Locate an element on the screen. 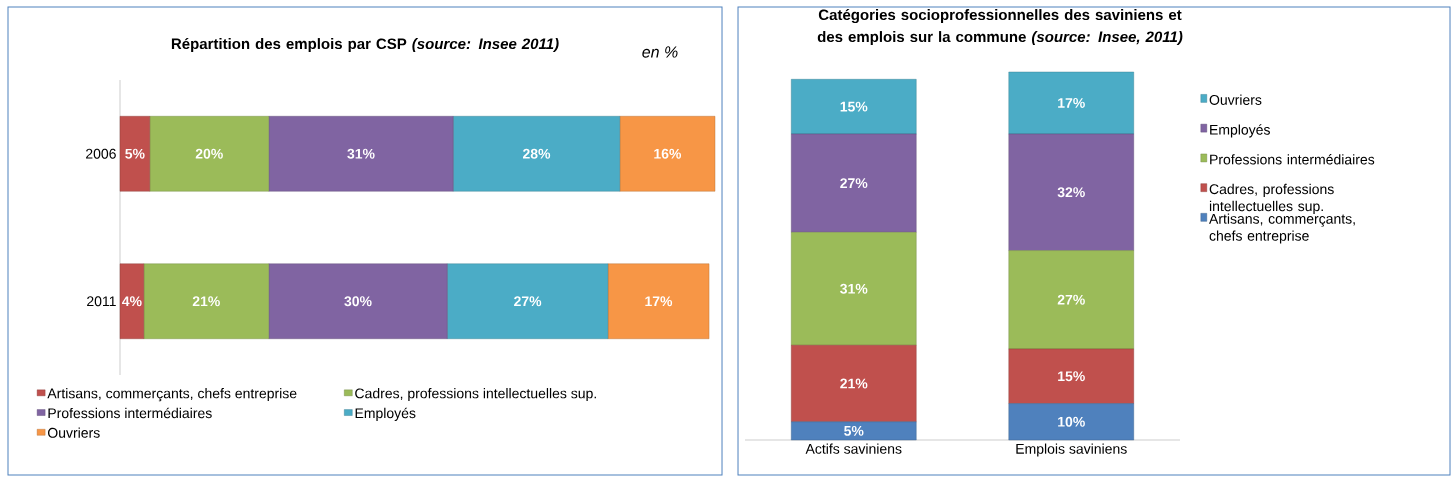  y-tick-label: 2006 is located at coordinates (101, 153).